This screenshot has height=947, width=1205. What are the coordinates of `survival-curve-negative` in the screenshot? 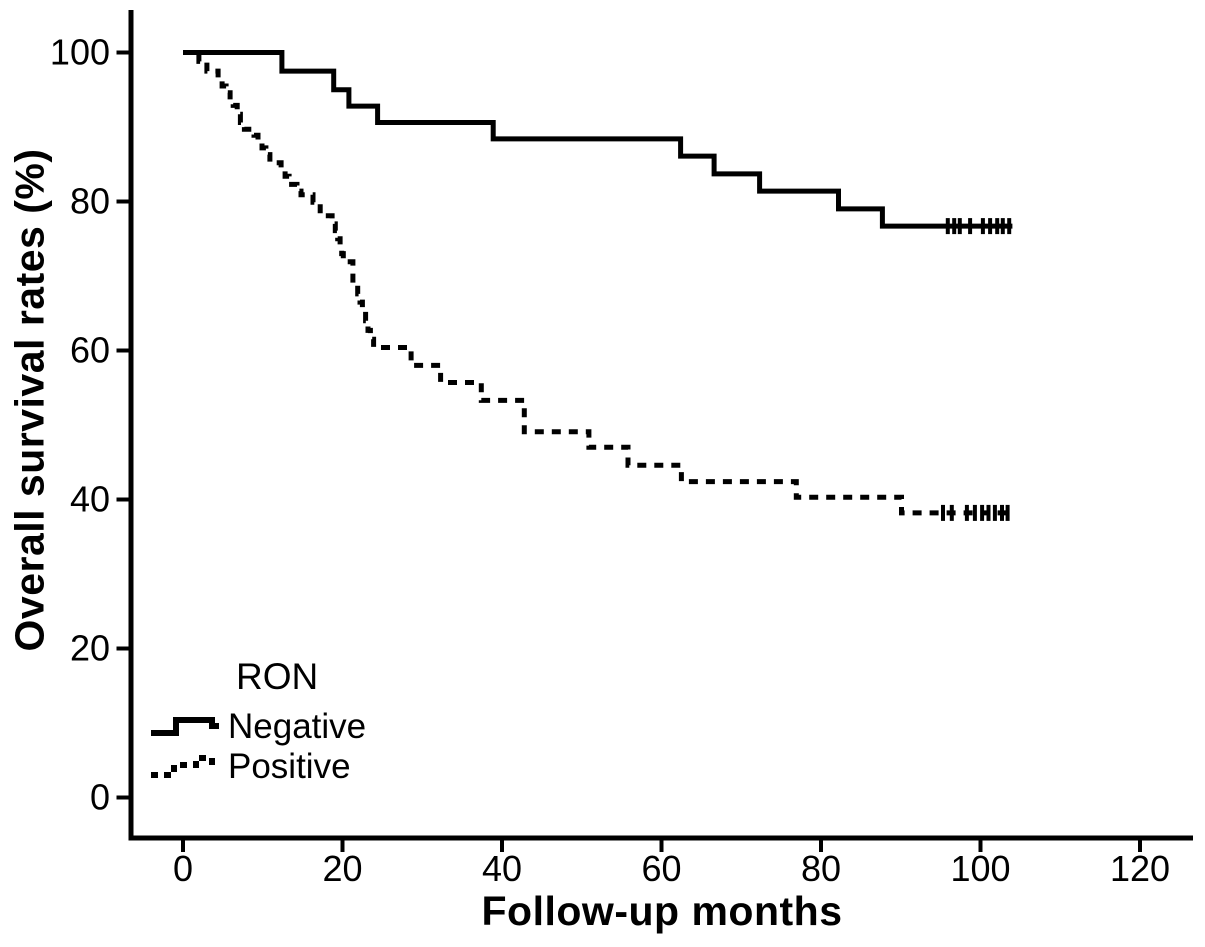 It's located at (598, 139).